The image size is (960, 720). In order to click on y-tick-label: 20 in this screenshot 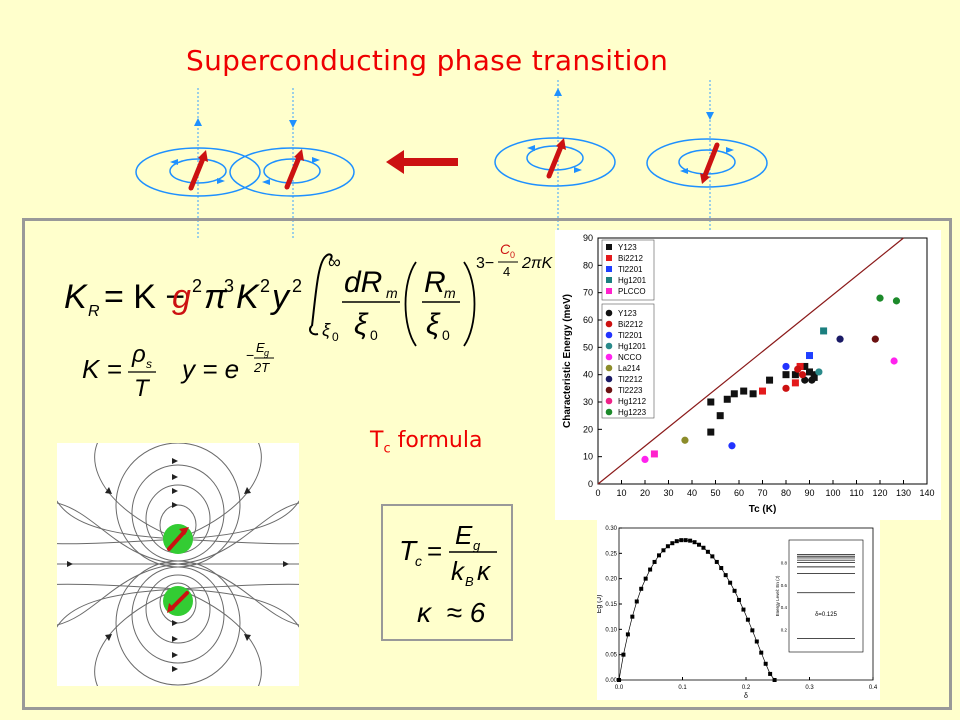, I will do `click(588, 429)`.